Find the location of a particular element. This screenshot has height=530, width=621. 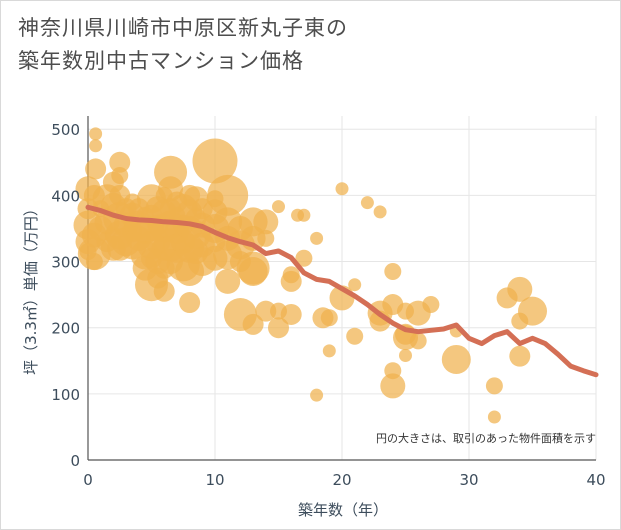

x-tick-label: 40 is located at coordinates (595, 480).